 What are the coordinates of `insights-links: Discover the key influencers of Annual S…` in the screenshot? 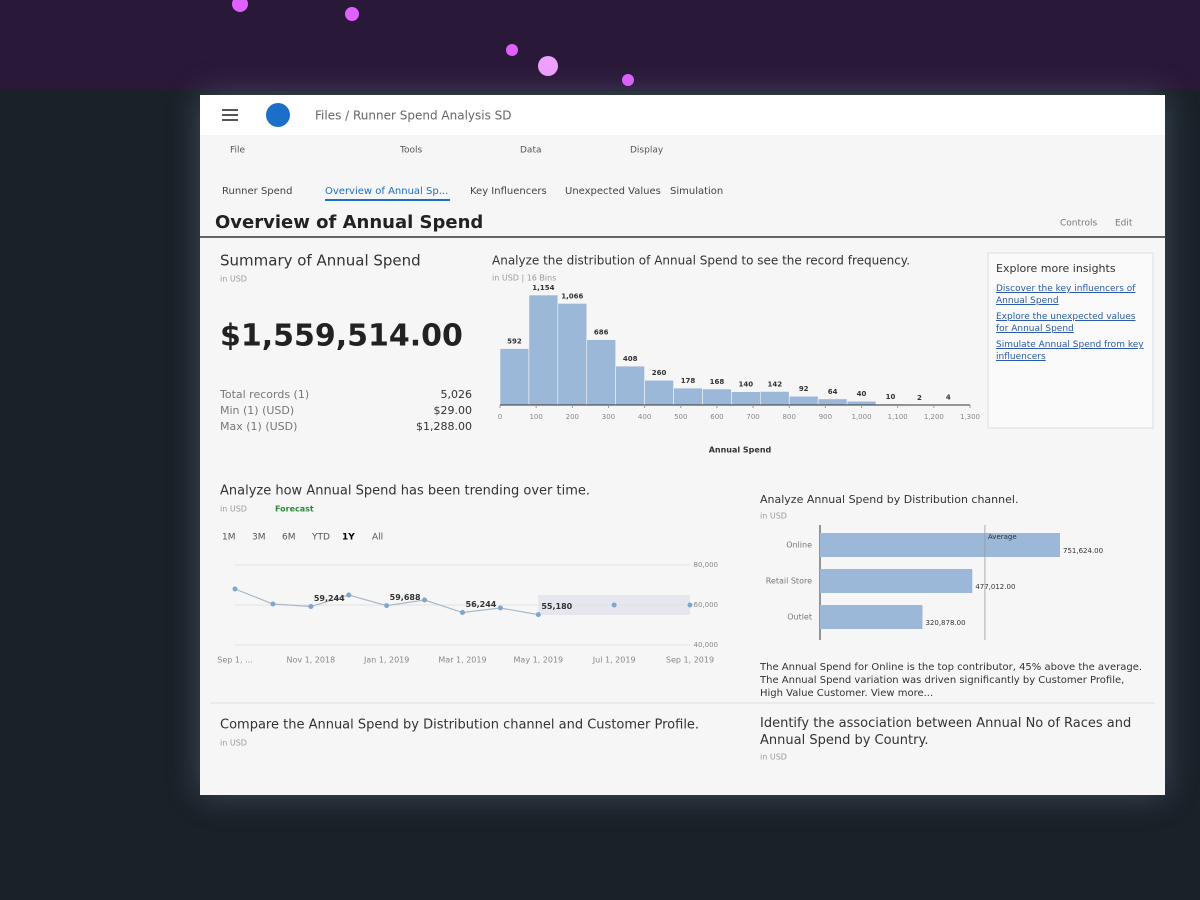 It's located at (1071, 325).